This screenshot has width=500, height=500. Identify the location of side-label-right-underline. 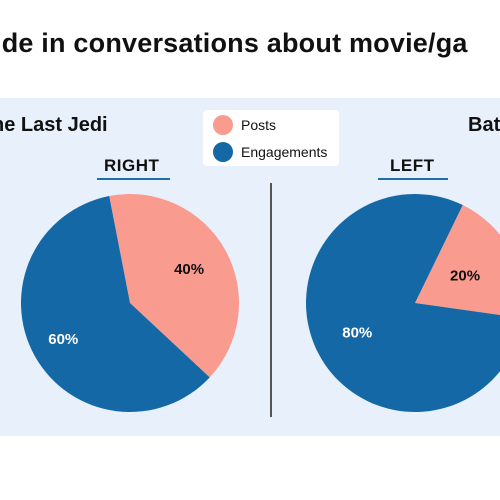
(413, 179).